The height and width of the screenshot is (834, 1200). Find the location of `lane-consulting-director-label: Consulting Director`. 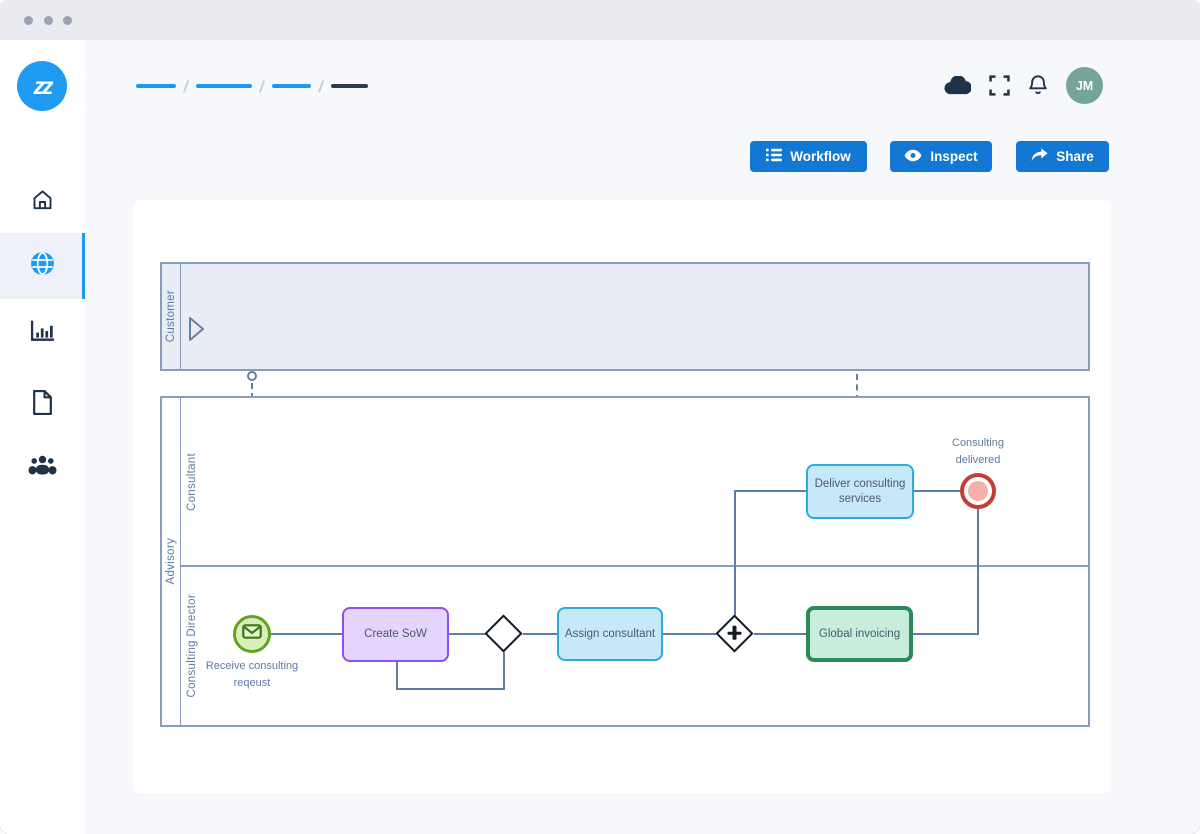

lane-consulting-director-label: Consulting Director is located at coordinates (192, 645).